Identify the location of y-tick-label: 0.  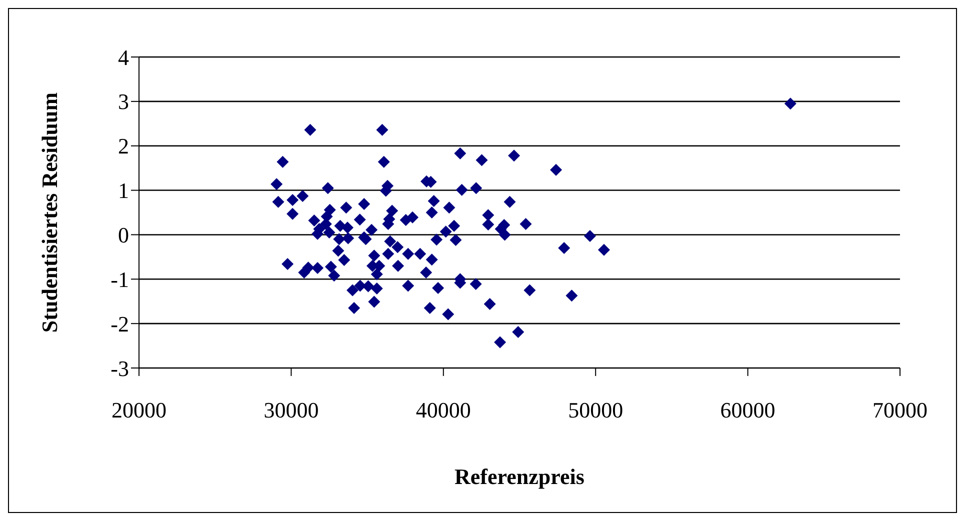
(123, 235).